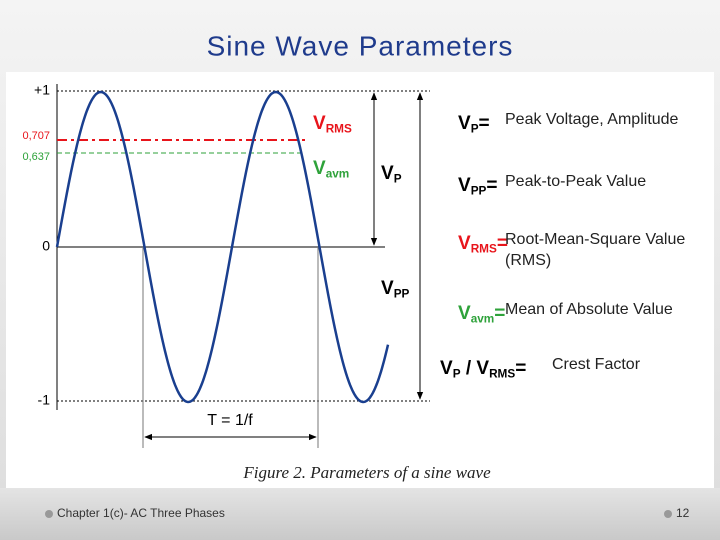 The height and width of the screenshot is (540, 720). I want to click on caption: Figure 2. Parameters of a sine wave, so click(366, 472).